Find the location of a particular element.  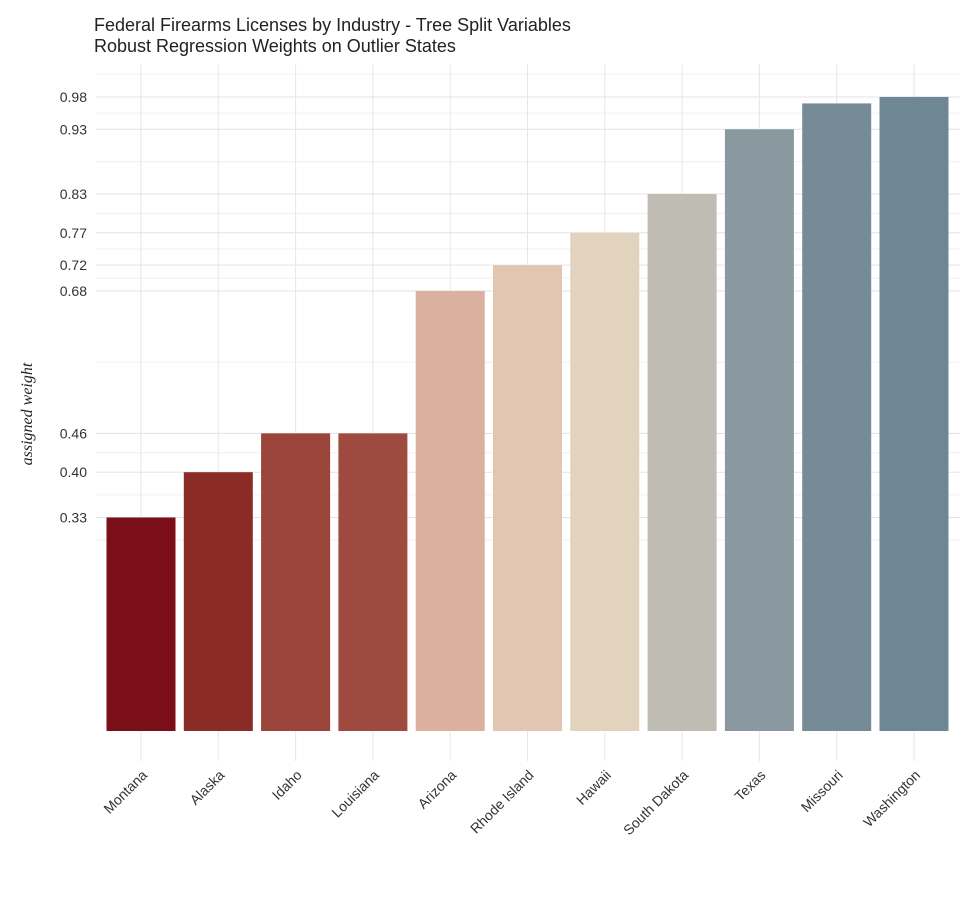

x-tick-label: Arizona is located at coordinates (436, 789).